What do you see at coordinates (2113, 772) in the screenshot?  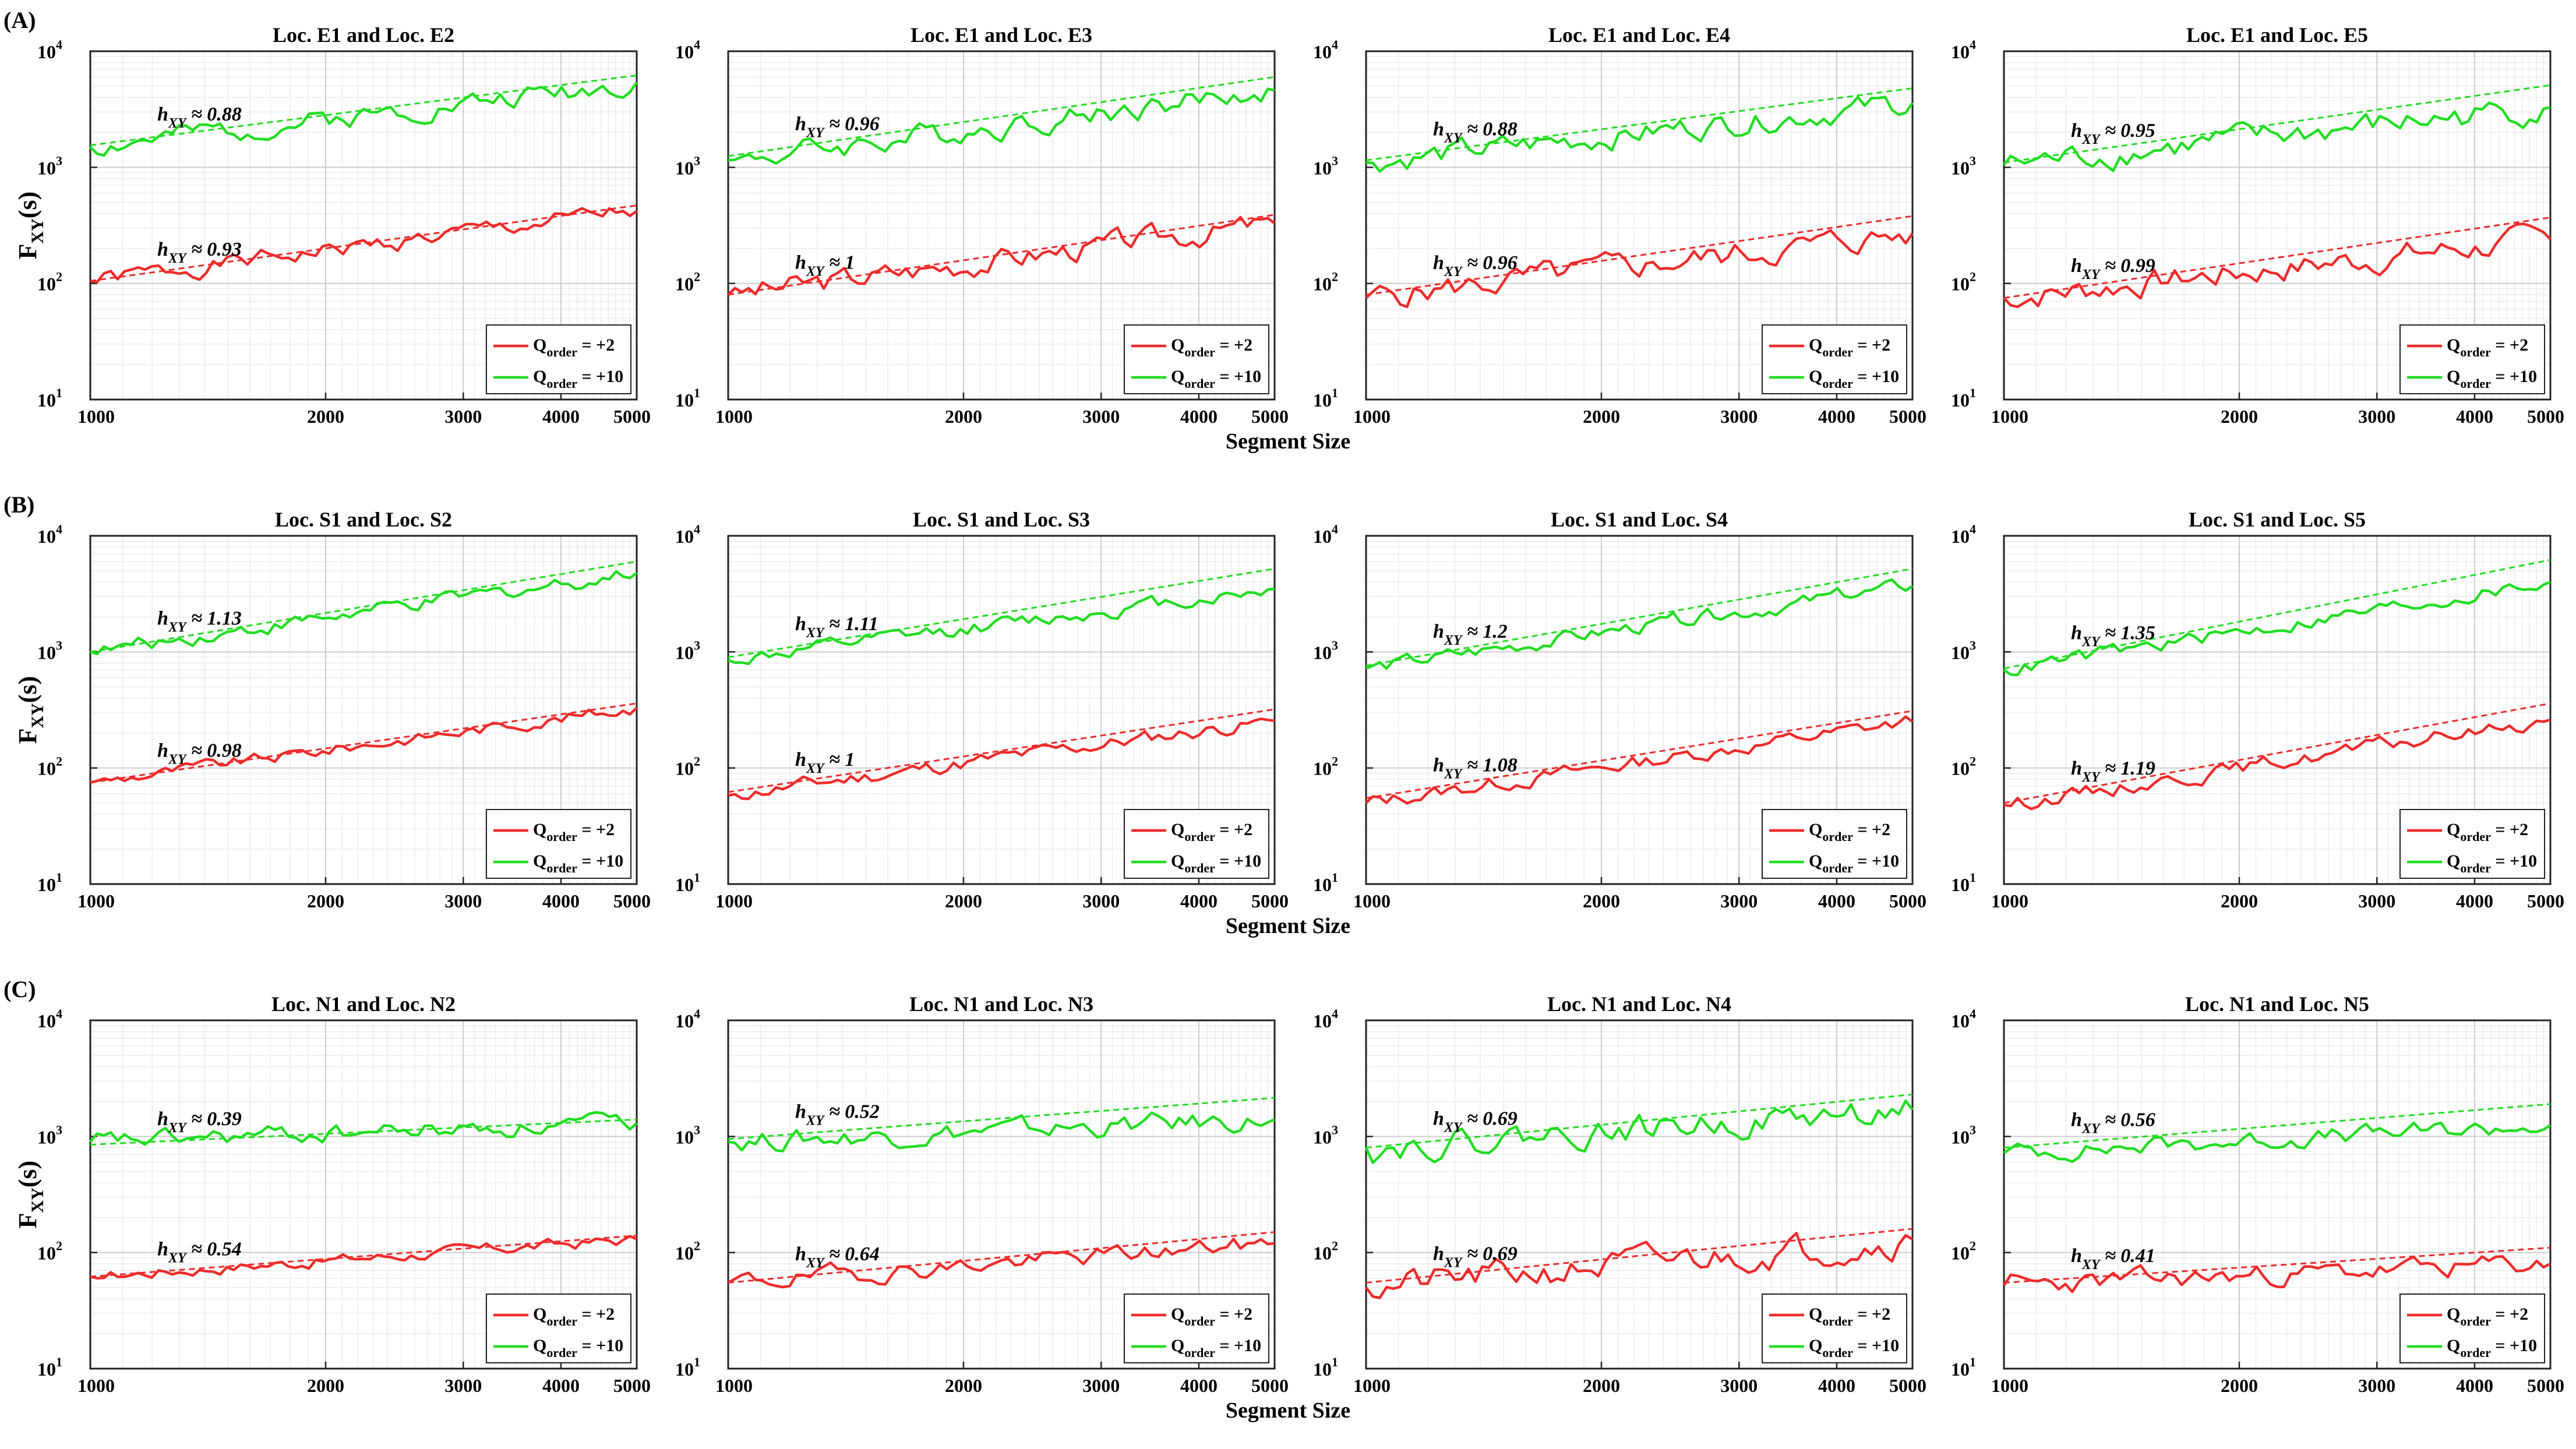 I see `hurst-annotation: hXY ≈ 1.19` at bounding box center [2113, 772].